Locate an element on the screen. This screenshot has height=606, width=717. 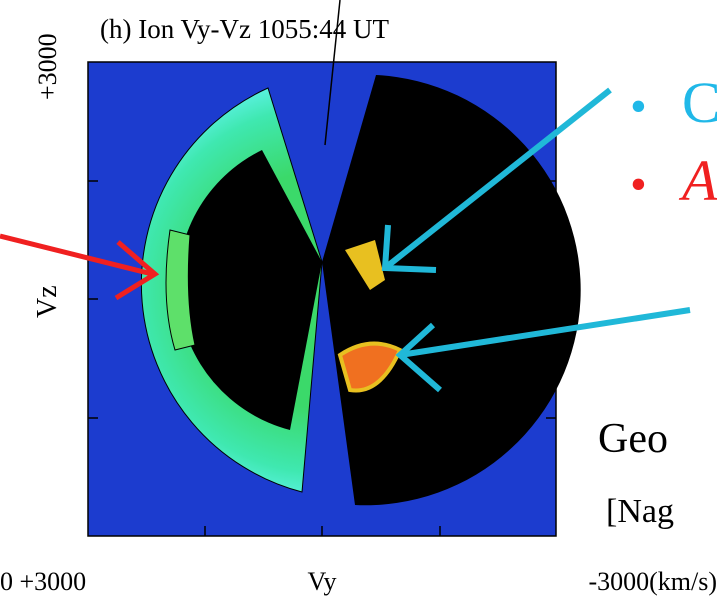
bullet-text: A is located at coordinates (697, 180).